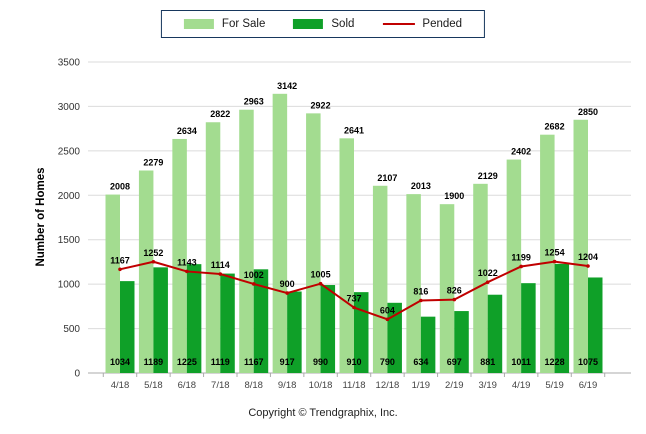 Image resolution: width=646 pixels, height=434 pixels. What do you see at coordinates (220, 362) in the screenshot?
I see `value-label-sold: 1119` at bounding box center [220, 362].